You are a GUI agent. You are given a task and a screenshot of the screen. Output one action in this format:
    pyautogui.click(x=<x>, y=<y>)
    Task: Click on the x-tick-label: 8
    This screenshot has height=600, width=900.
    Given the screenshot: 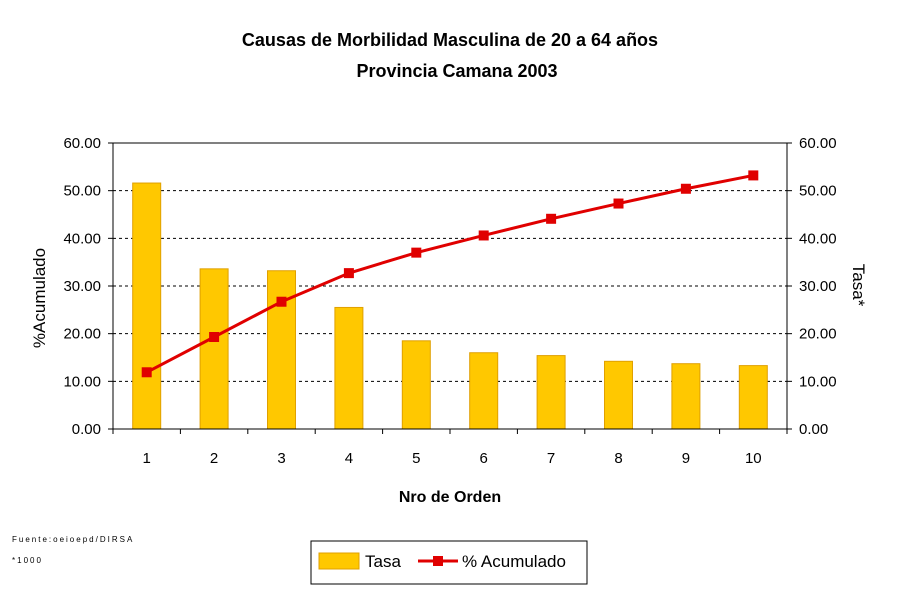 What is the action you would take?
    pyautogui.click(x=618, y=458)
    